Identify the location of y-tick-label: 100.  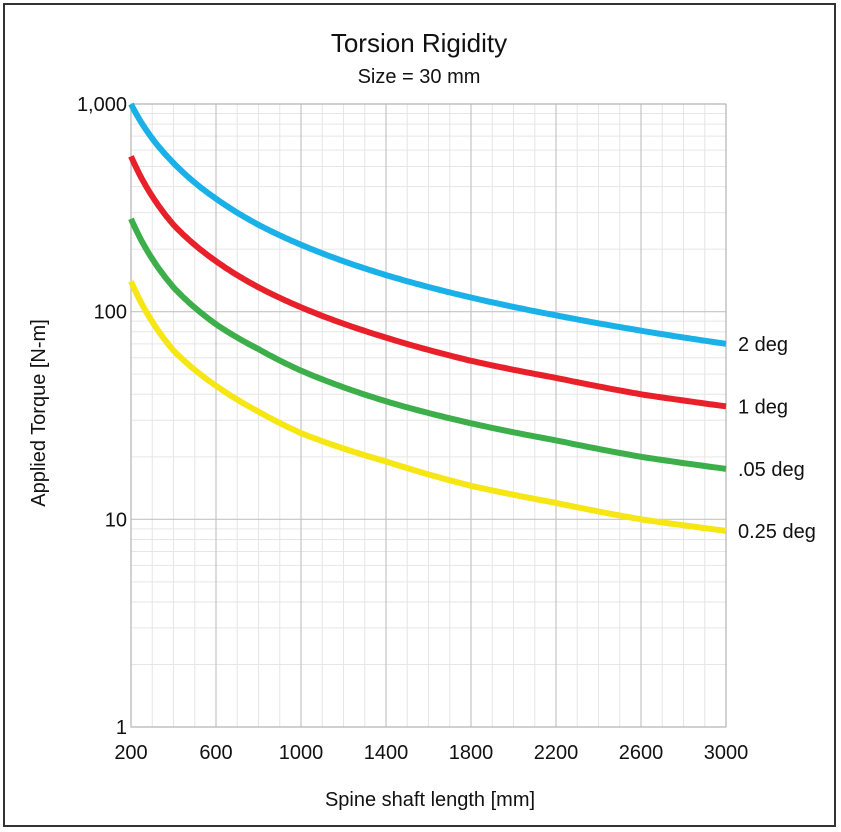
(110, 313).